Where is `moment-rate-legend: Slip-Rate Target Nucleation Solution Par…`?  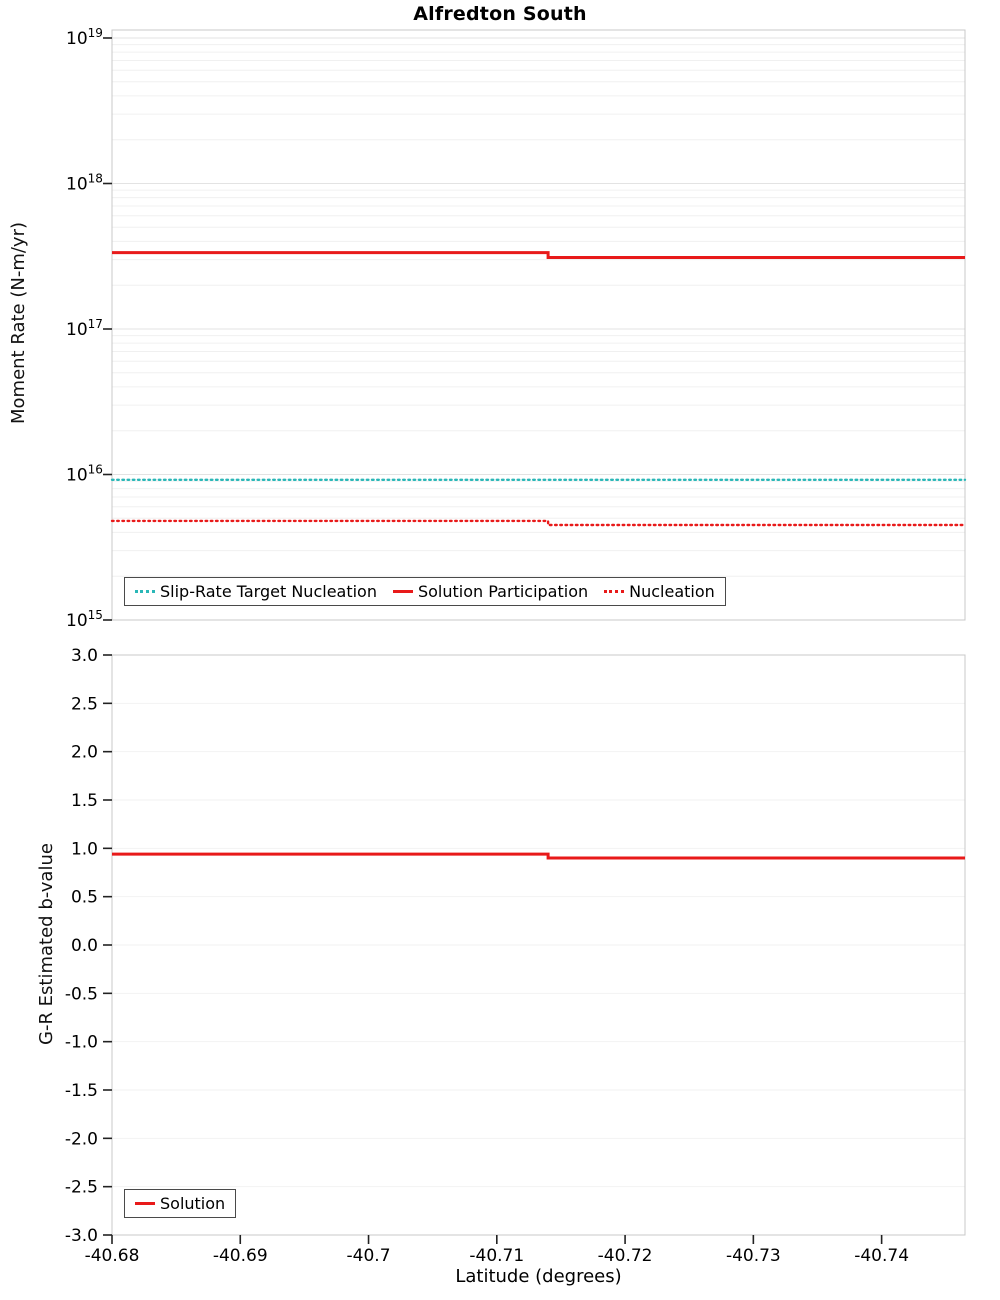
moment-rate-legend: Slip-Rate Target Nucleation Solution Par… is located at coordinates (425, 591).